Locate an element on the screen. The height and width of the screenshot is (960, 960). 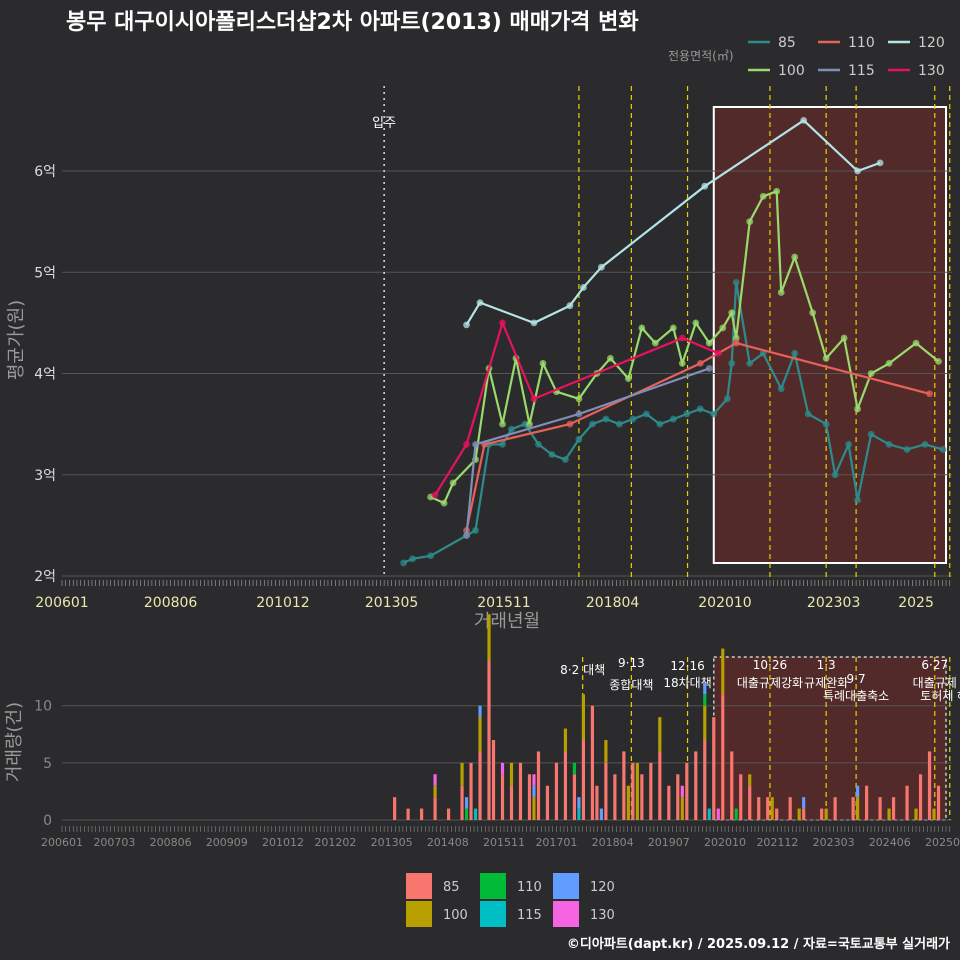
policy-label-name: 특례대출축소 is located at coordinates (856, 696).